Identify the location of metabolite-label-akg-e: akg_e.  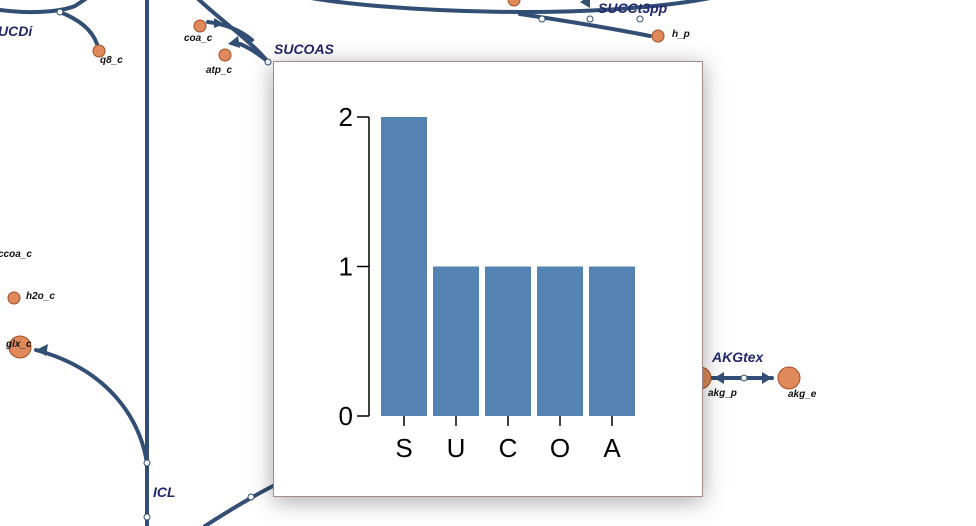
(802, 394).